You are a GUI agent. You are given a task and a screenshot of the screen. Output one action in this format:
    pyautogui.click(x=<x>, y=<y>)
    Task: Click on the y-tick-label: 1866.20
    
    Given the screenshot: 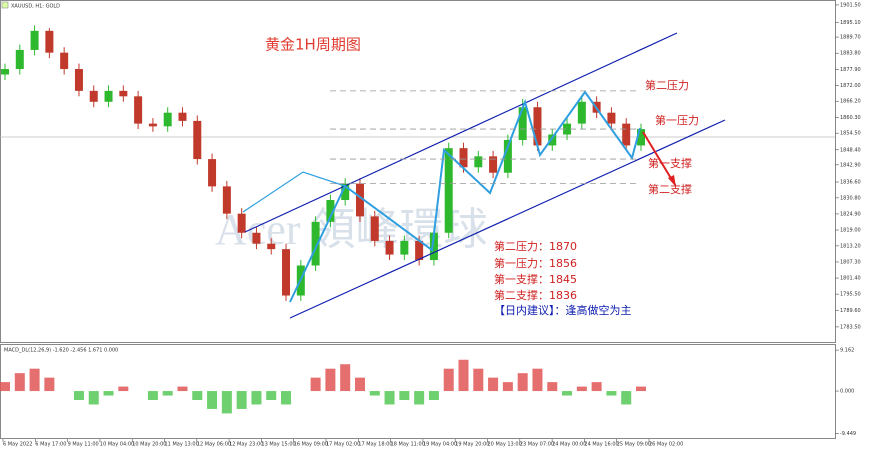 What is the action you would take?
    pyautogui.click(x=850, y=102)
    